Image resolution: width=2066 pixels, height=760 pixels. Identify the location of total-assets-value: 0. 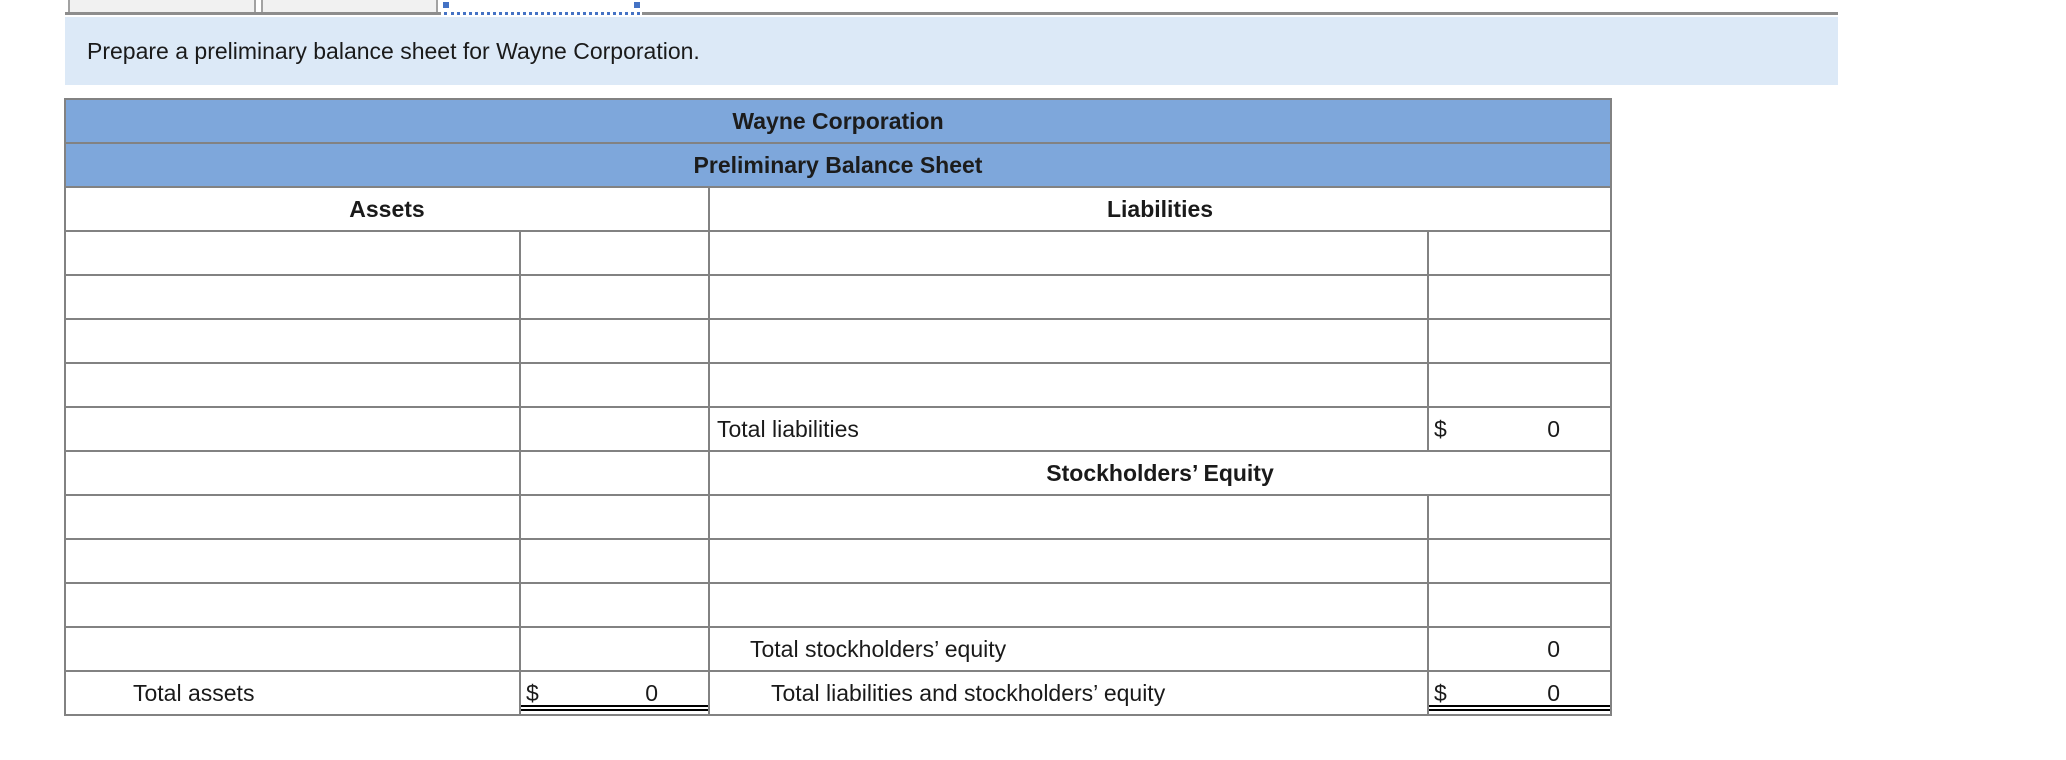
(651, 692).